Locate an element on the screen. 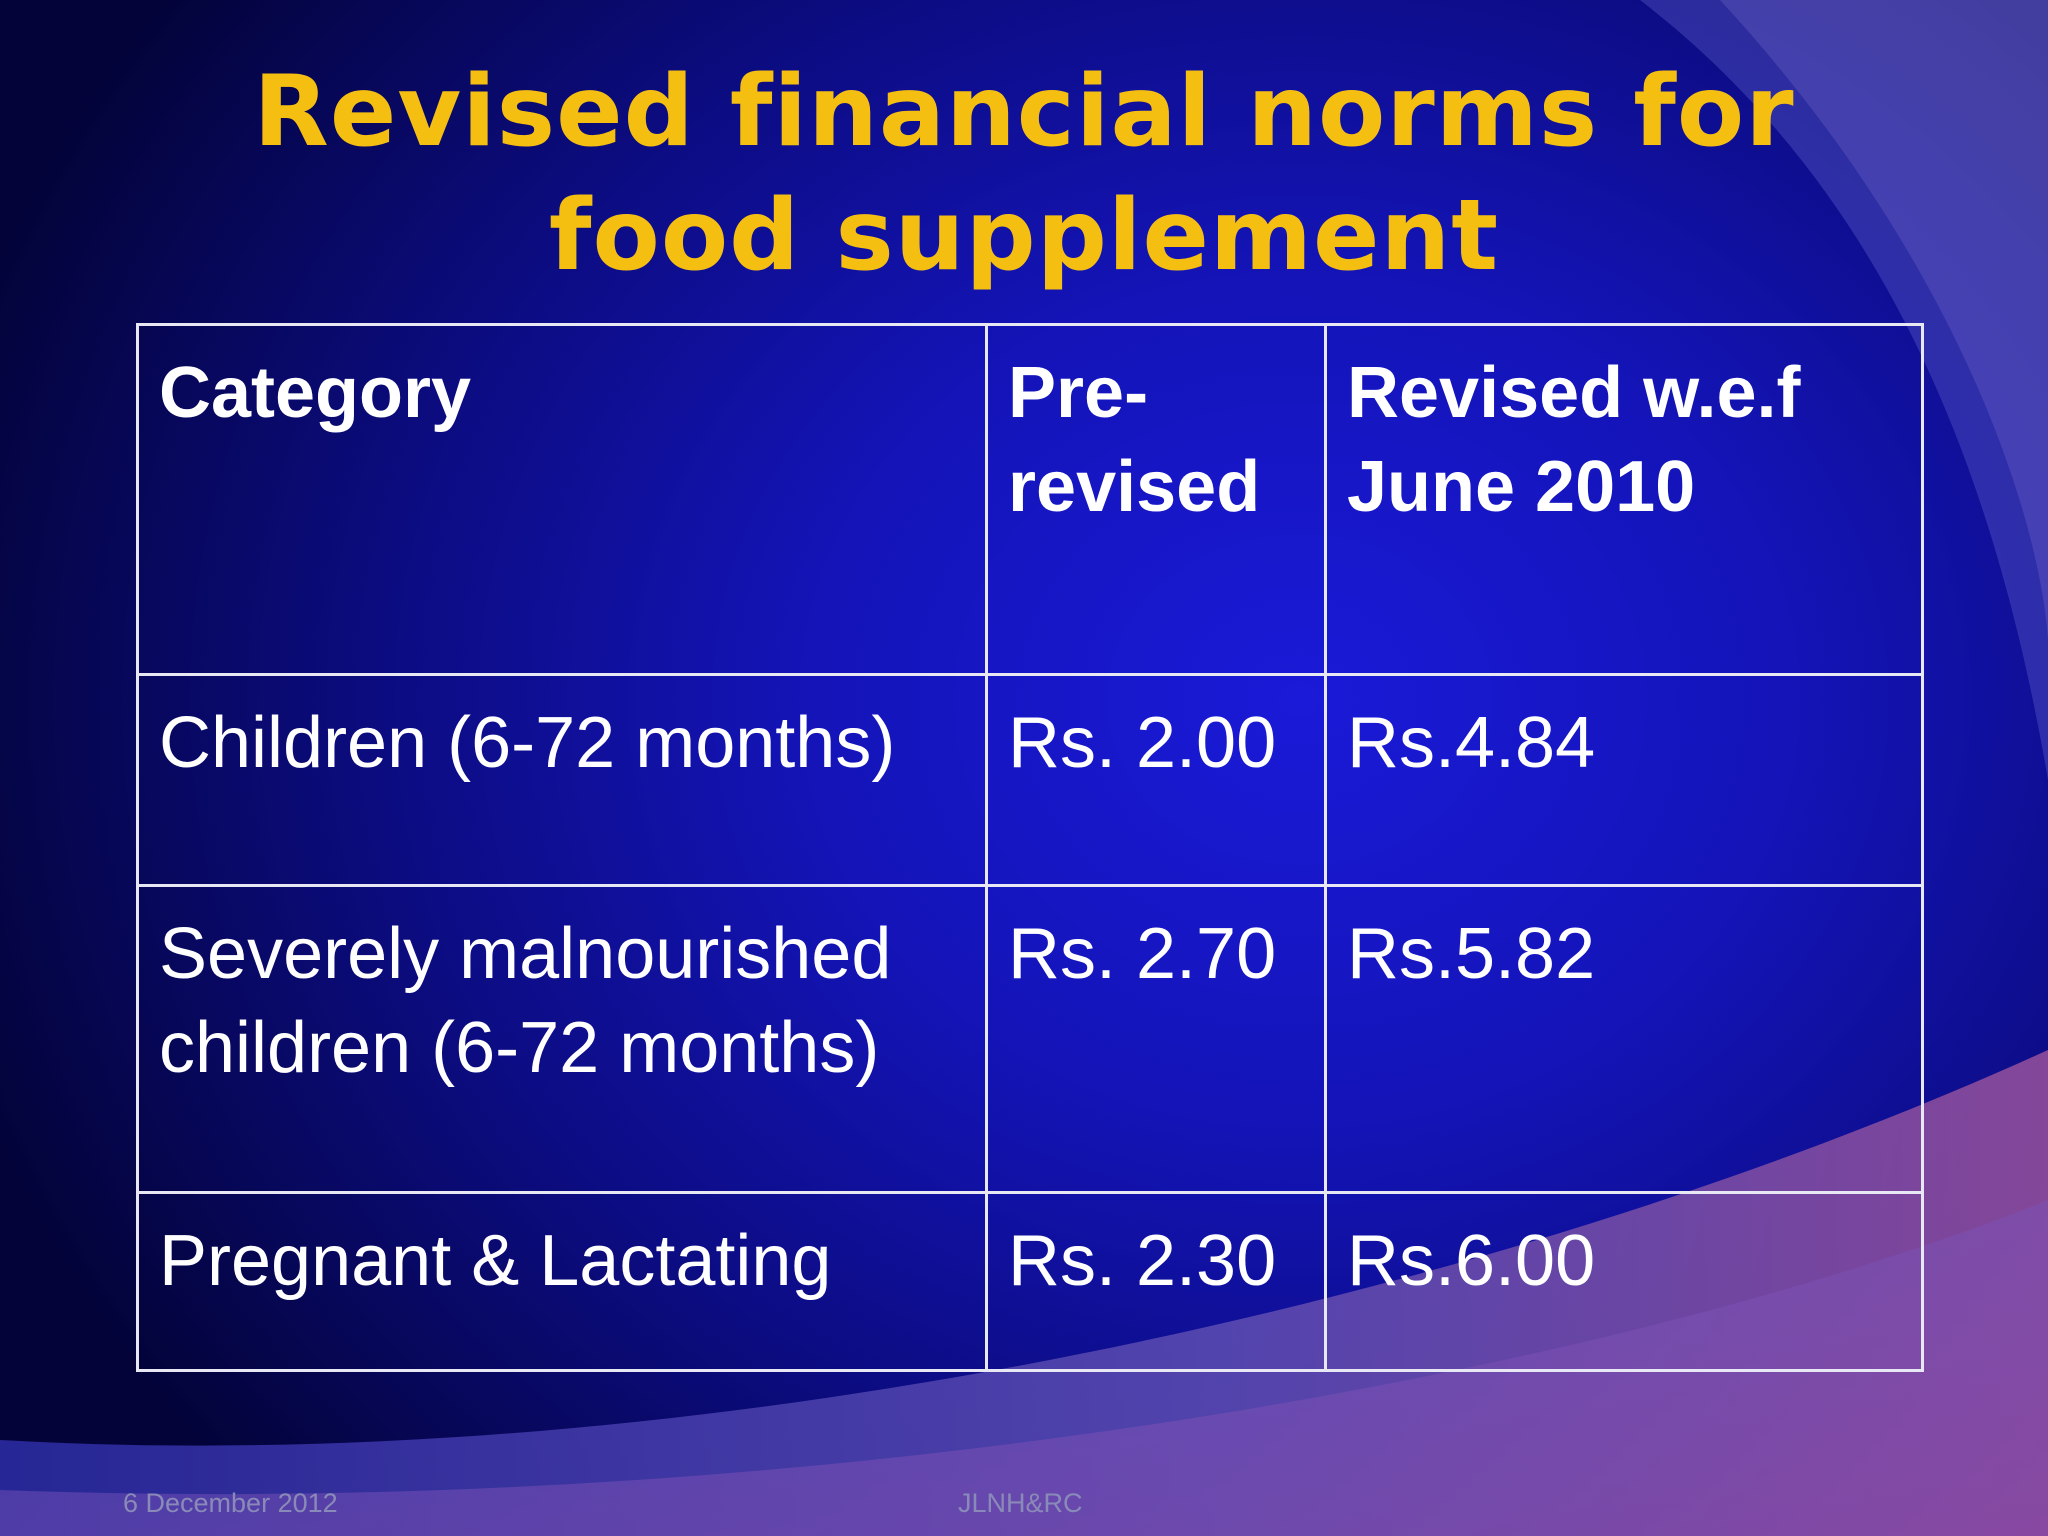  pre-revised-cell: Rs. 2.00 is located at coordinates (1156, 780).